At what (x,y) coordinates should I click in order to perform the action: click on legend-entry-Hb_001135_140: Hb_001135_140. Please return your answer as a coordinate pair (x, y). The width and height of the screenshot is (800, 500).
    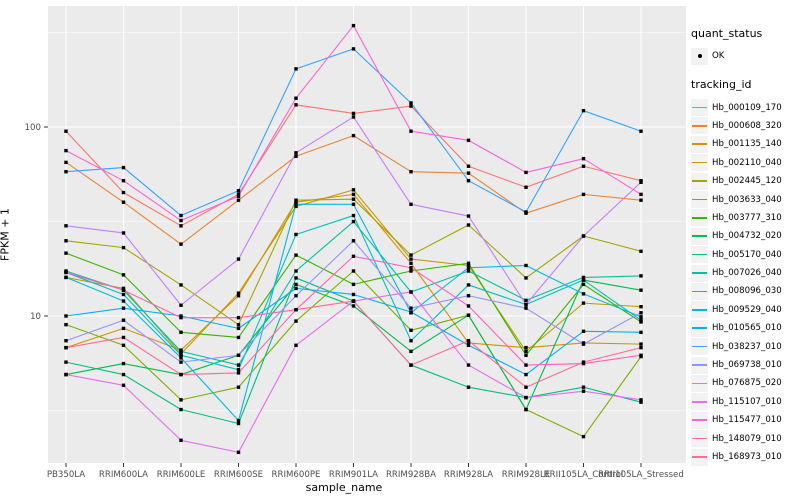
    Looking at the image, I should click on (745, 144).